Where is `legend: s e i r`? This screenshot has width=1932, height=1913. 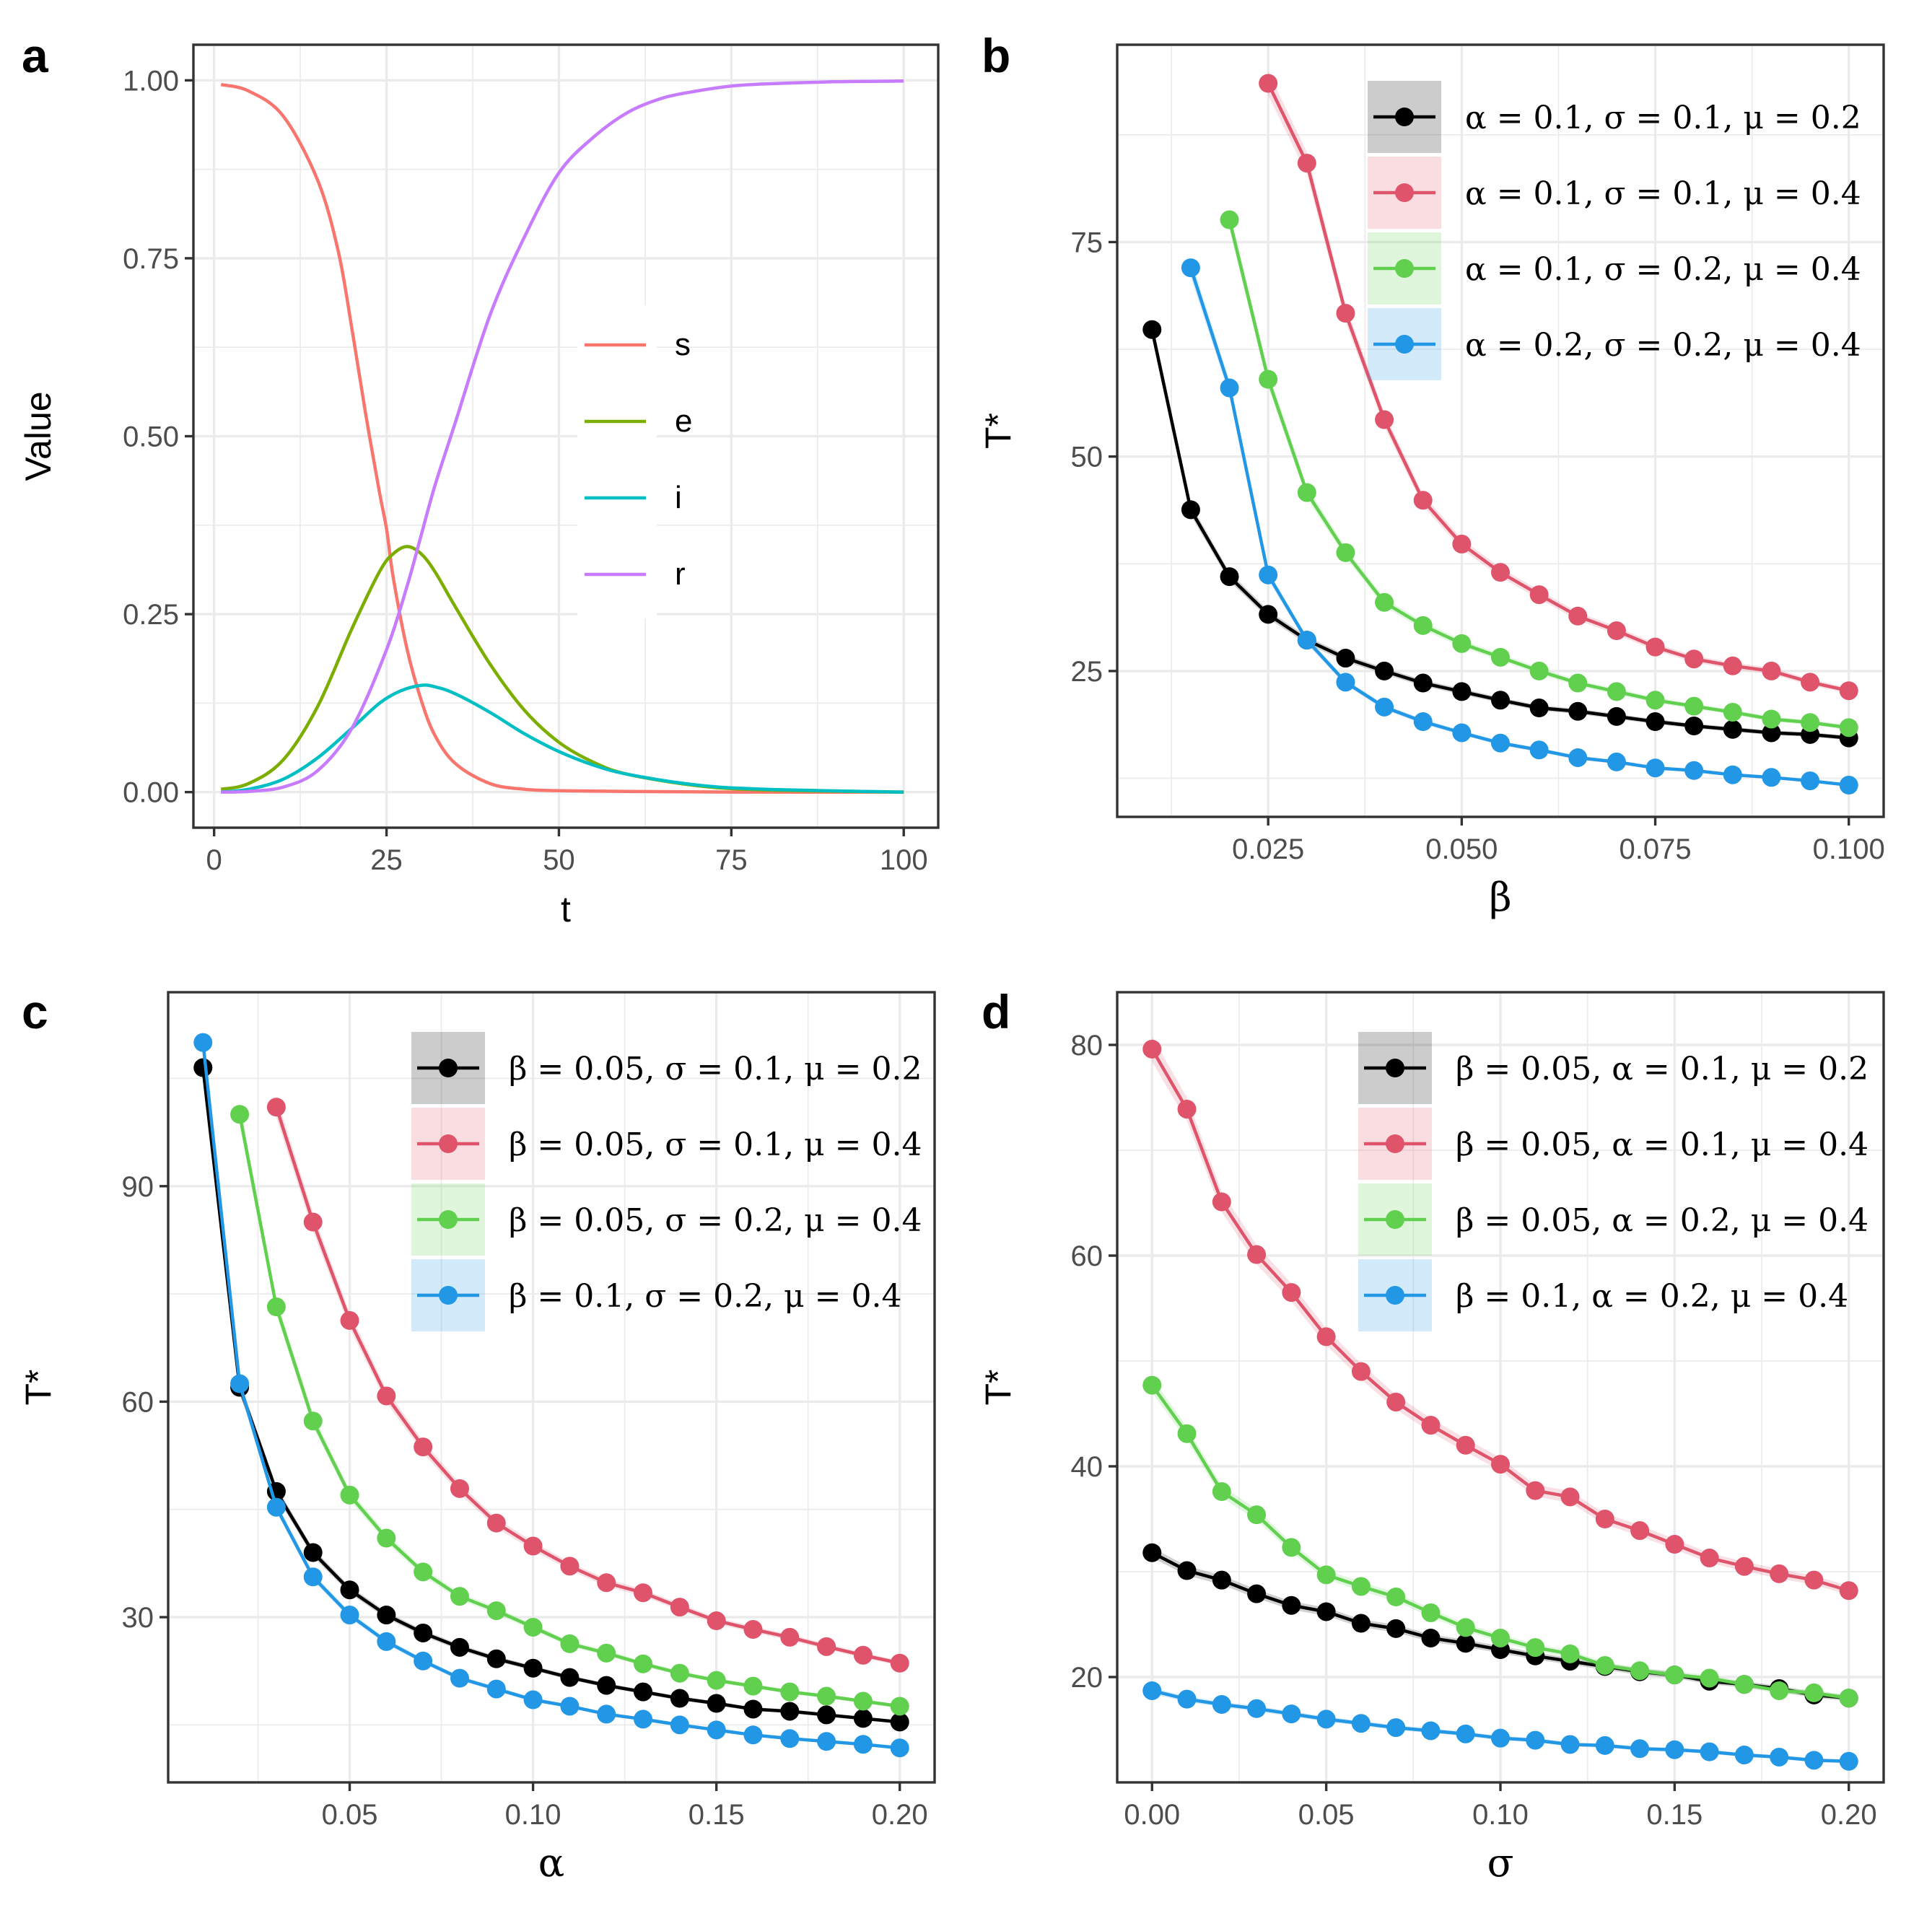
legend: s e i r is located at coordinates (634, 461).